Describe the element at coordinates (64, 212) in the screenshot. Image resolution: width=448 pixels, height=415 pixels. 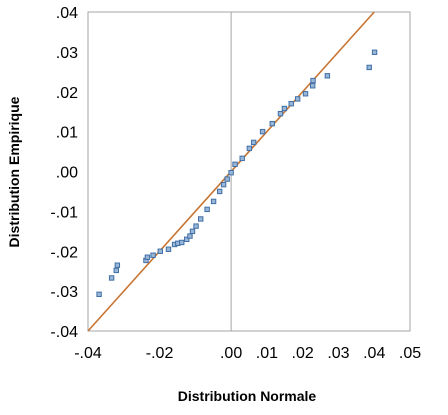
I see `y-tick-label: -.01` at that location.